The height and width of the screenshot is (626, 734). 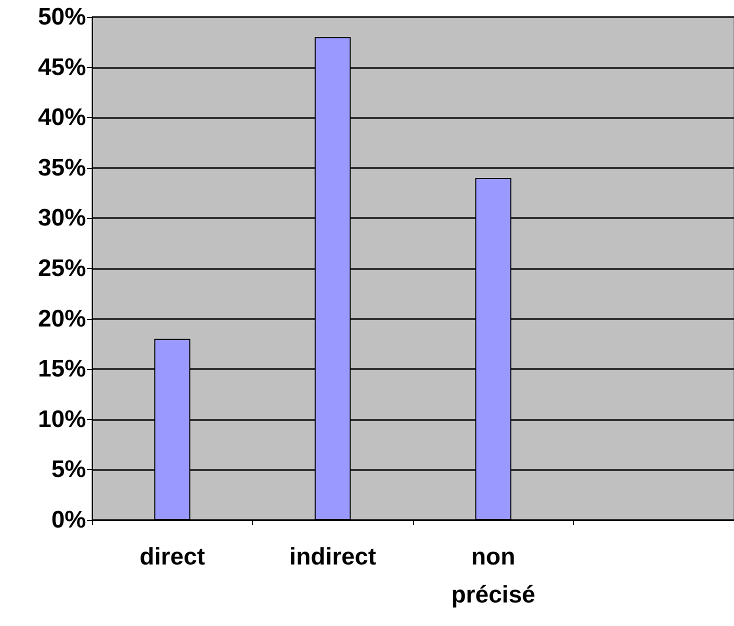 I want to click on y-tick-label: 30%, so click(x=62, y=218).